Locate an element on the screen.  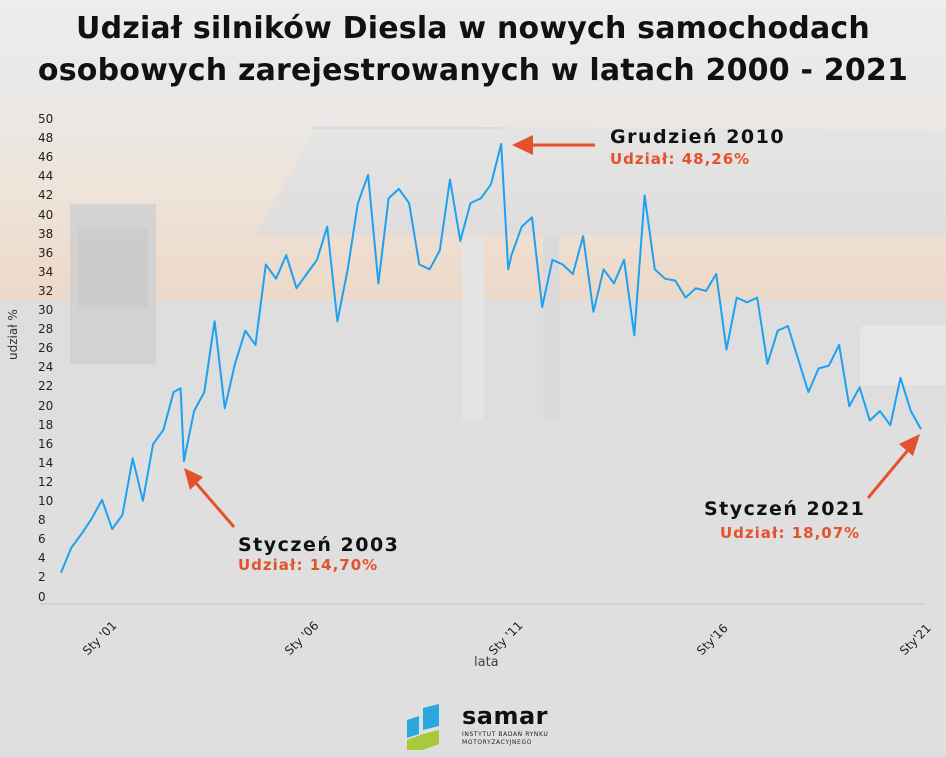
arrow-styczen-2003 is located at coordinates (210, 498).